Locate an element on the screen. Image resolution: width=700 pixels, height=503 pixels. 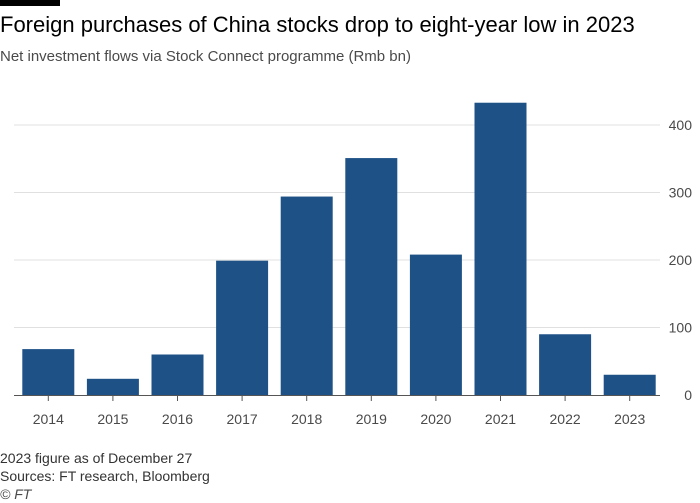
bar-2023 is located at coordinates (629, 384).